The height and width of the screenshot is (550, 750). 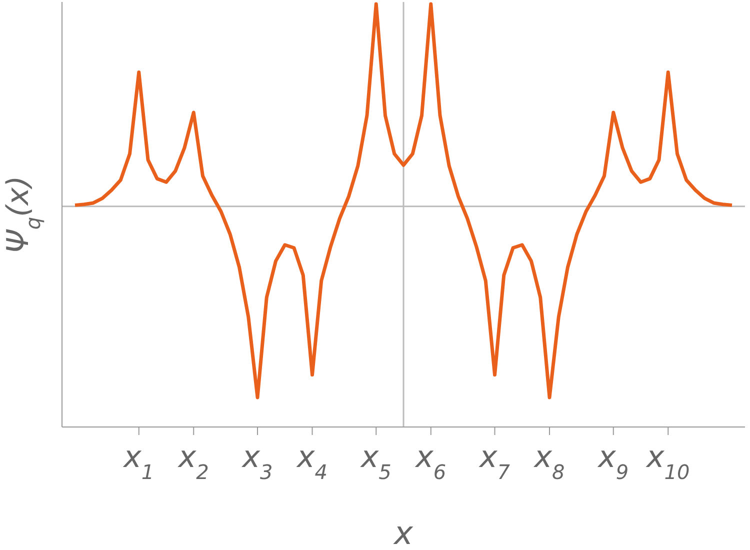 I want to click on x-tick-label: x$_{5}$, so click(x=376, y=462).